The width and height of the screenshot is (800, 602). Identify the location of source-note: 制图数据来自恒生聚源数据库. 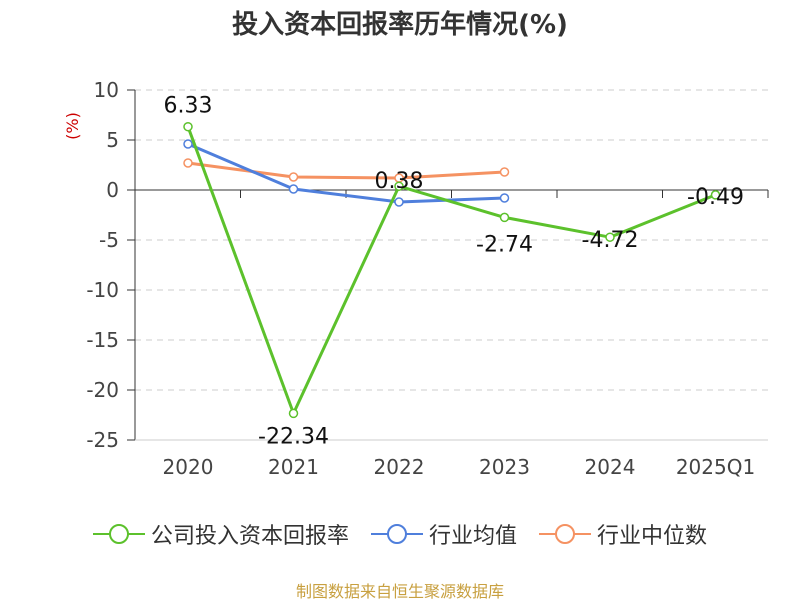
(399, 591).